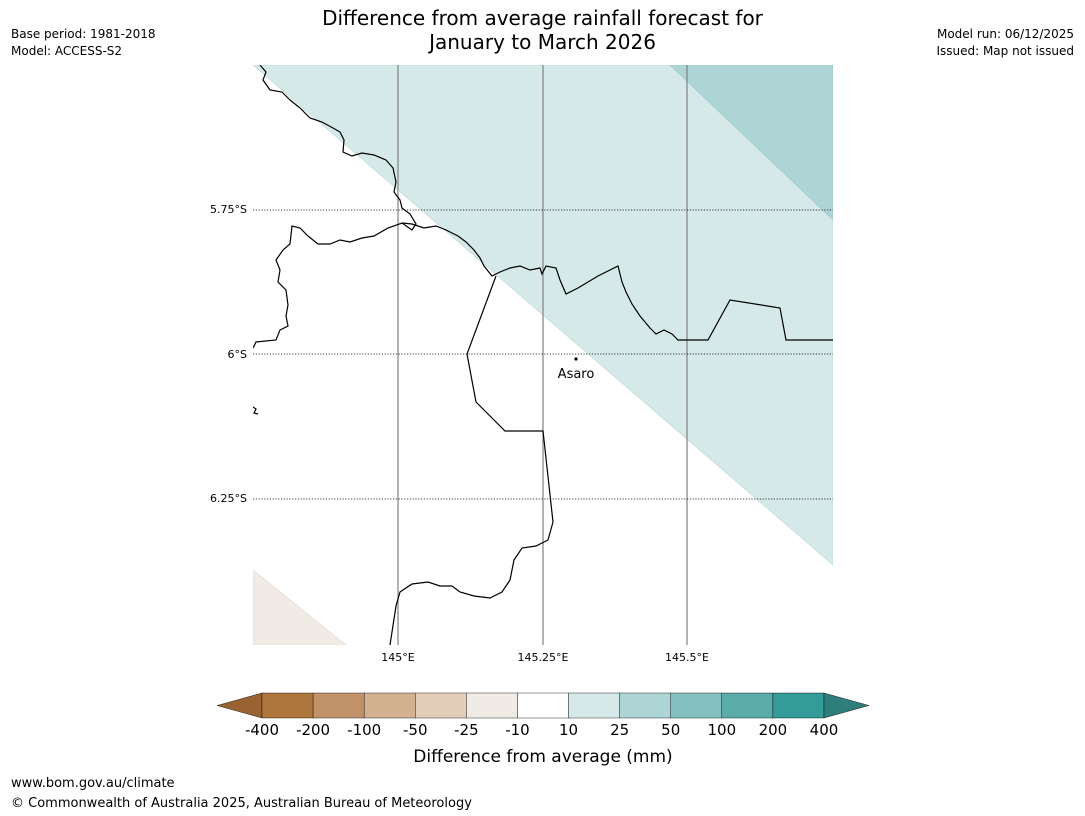 The height and width of the screenshot is (816, 1085). I want to click on title-line-2: January to March 2026, so click(542, 42).